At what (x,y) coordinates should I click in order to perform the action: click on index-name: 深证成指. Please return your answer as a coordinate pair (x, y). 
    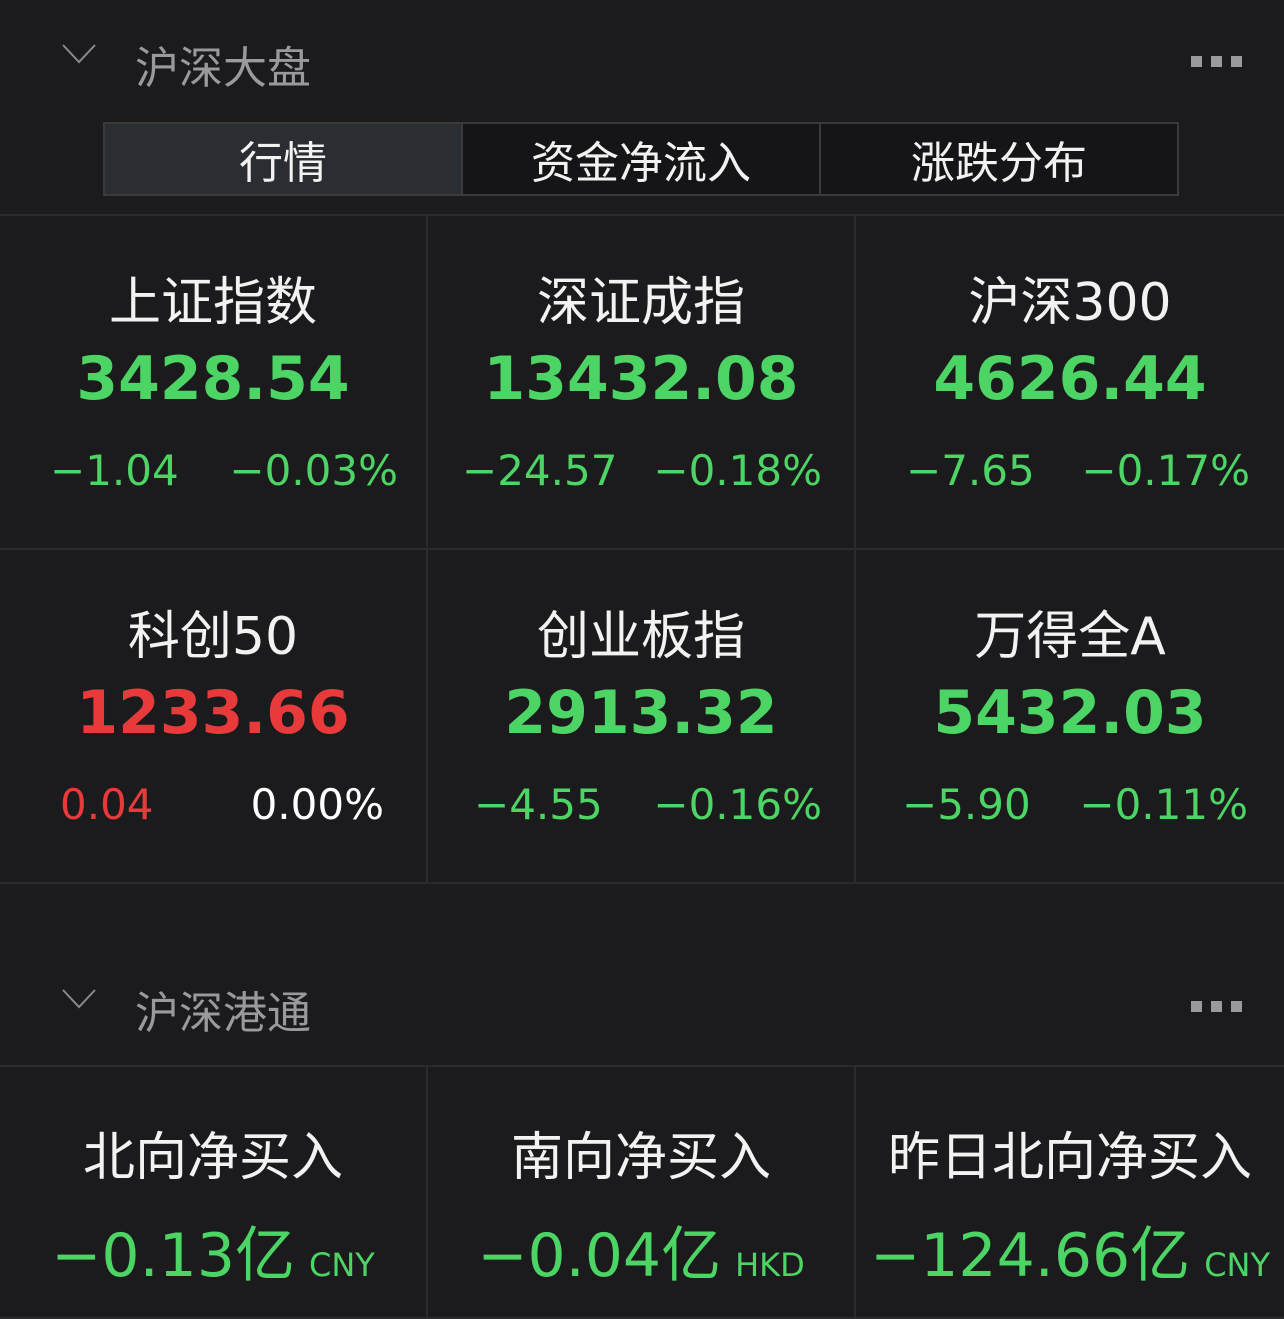
    Looking at the image, I should click on (640, 303).